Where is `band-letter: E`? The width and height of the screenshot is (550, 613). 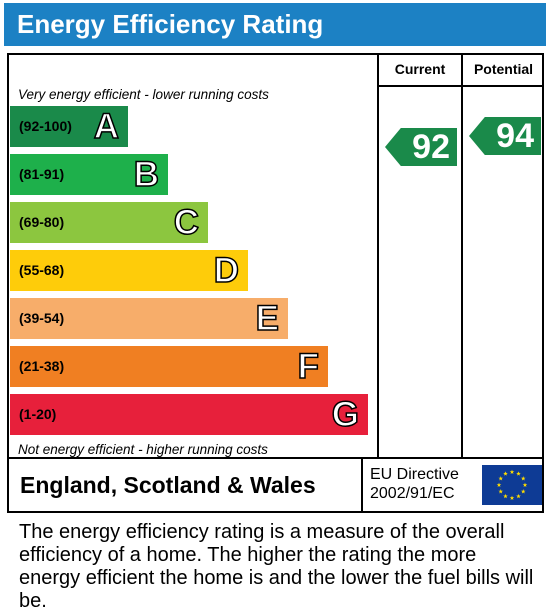
band-letter: E is located at coordinates (267, 318).